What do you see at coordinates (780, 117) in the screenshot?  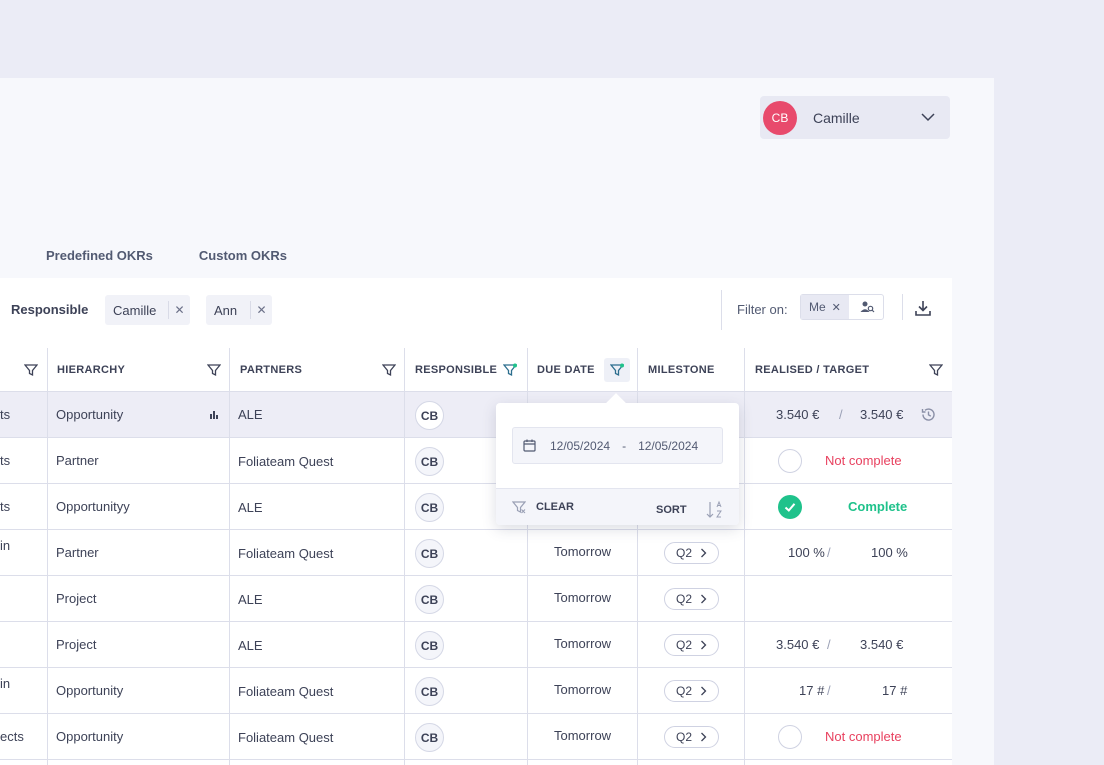 I see `avatar: CB` at bounding box center [780, 117].